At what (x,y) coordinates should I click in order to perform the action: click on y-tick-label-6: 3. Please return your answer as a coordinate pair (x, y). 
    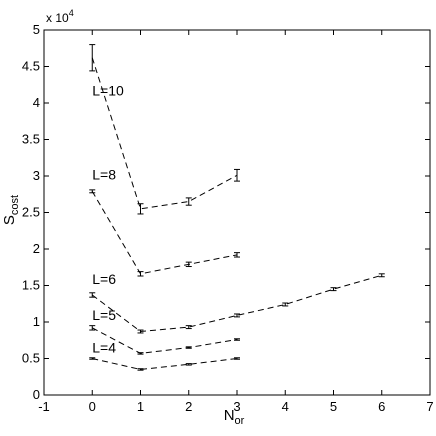
    Looking at the image, I should click on (36, 175).